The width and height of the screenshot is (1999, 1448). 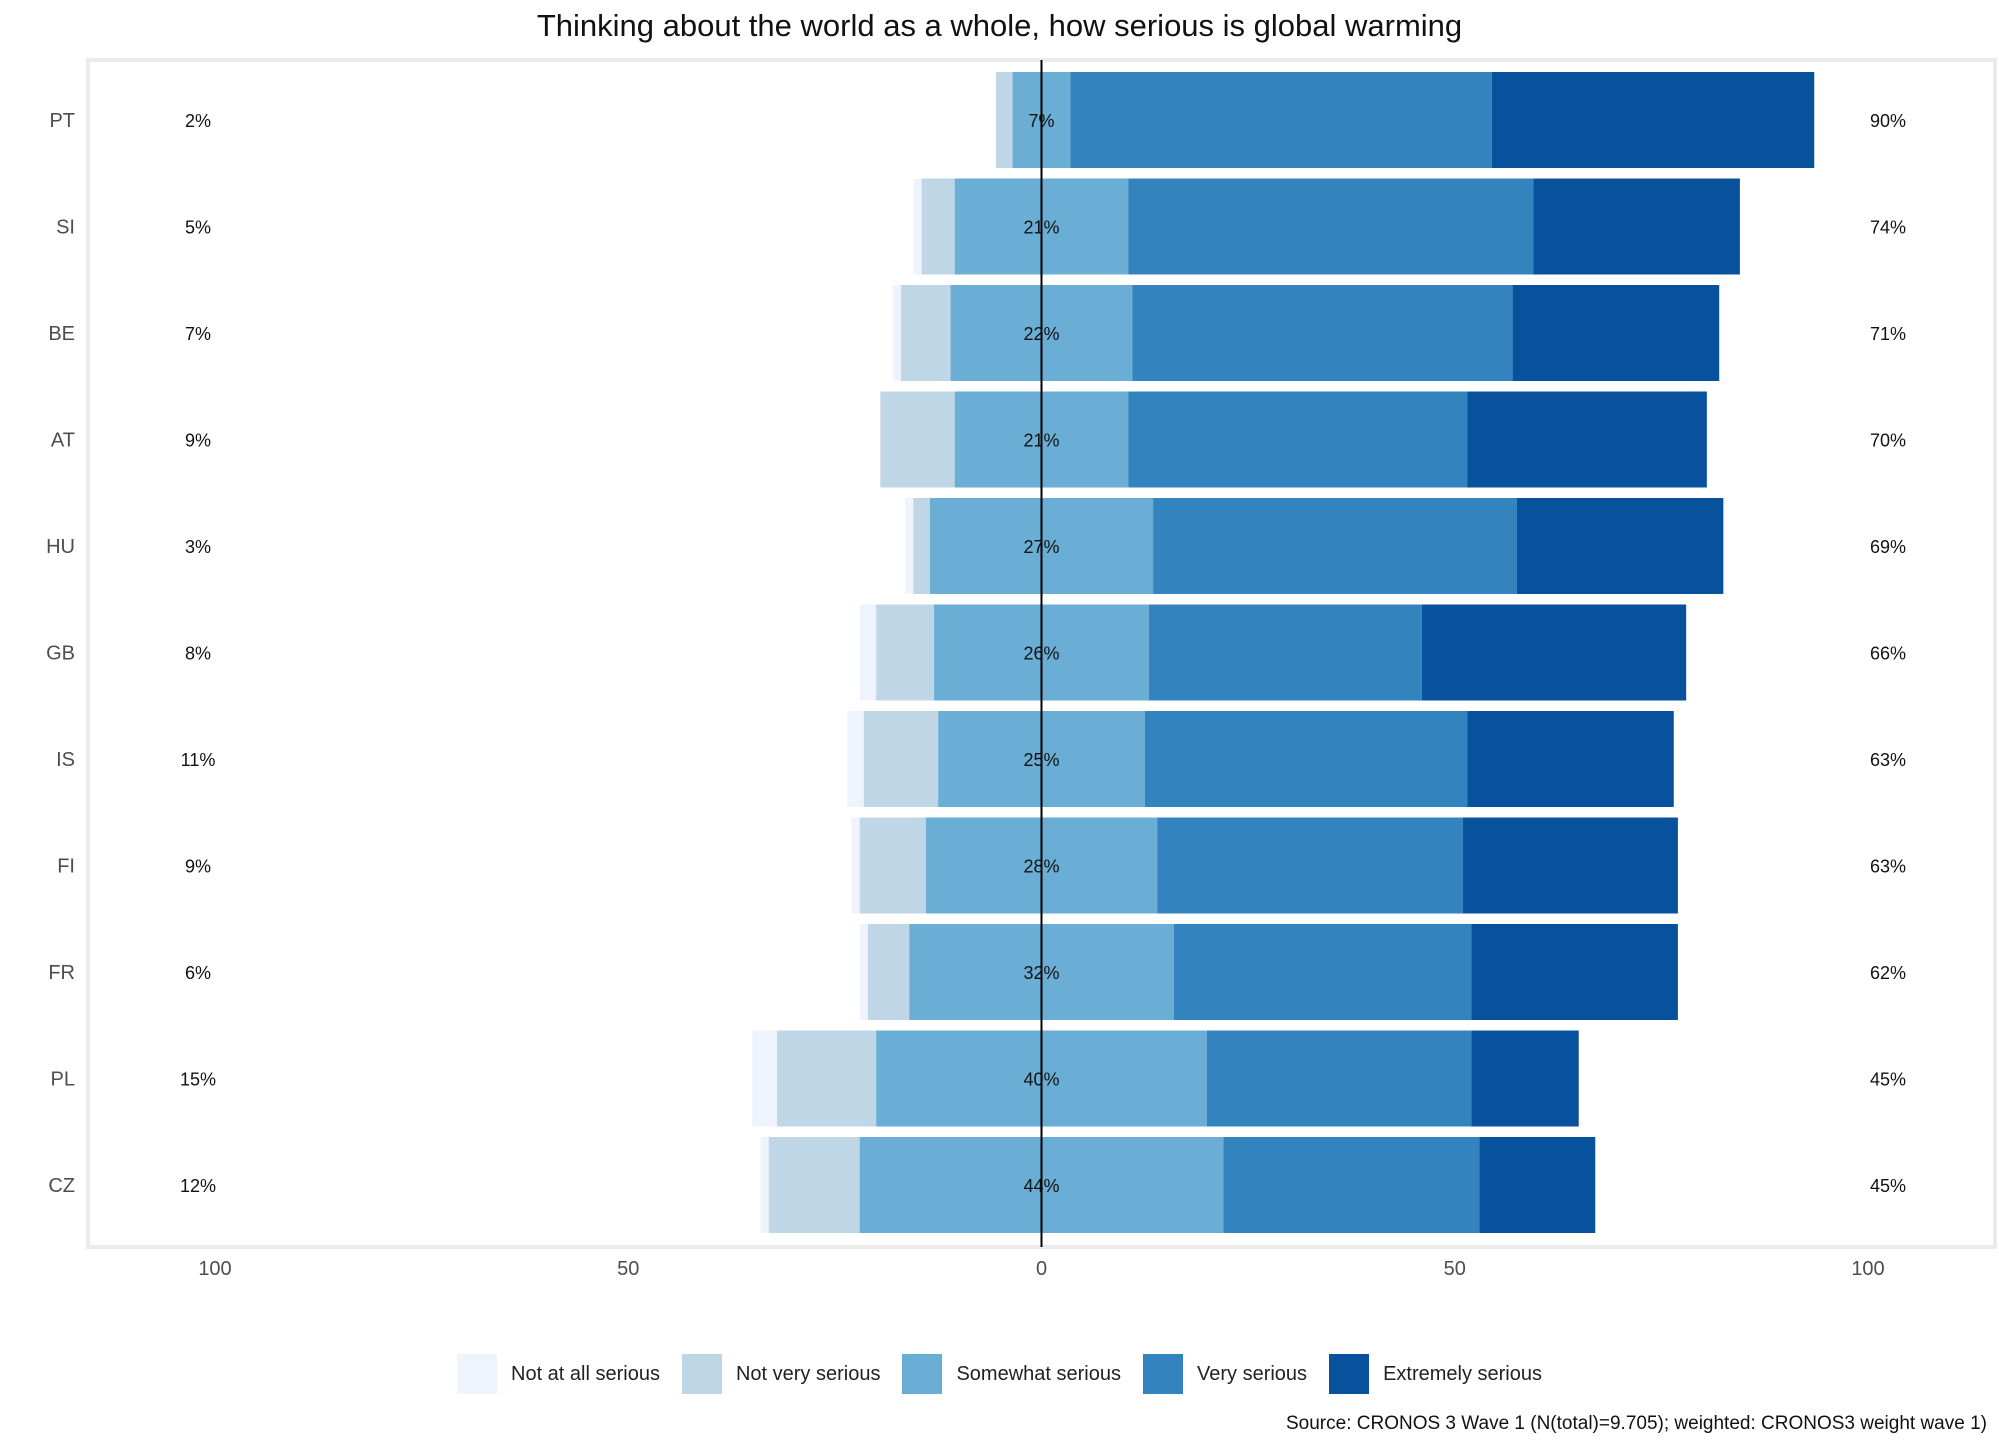 I want to click on legend-item-not-very-serious: Not very serious, so click(x=781, y=1374).